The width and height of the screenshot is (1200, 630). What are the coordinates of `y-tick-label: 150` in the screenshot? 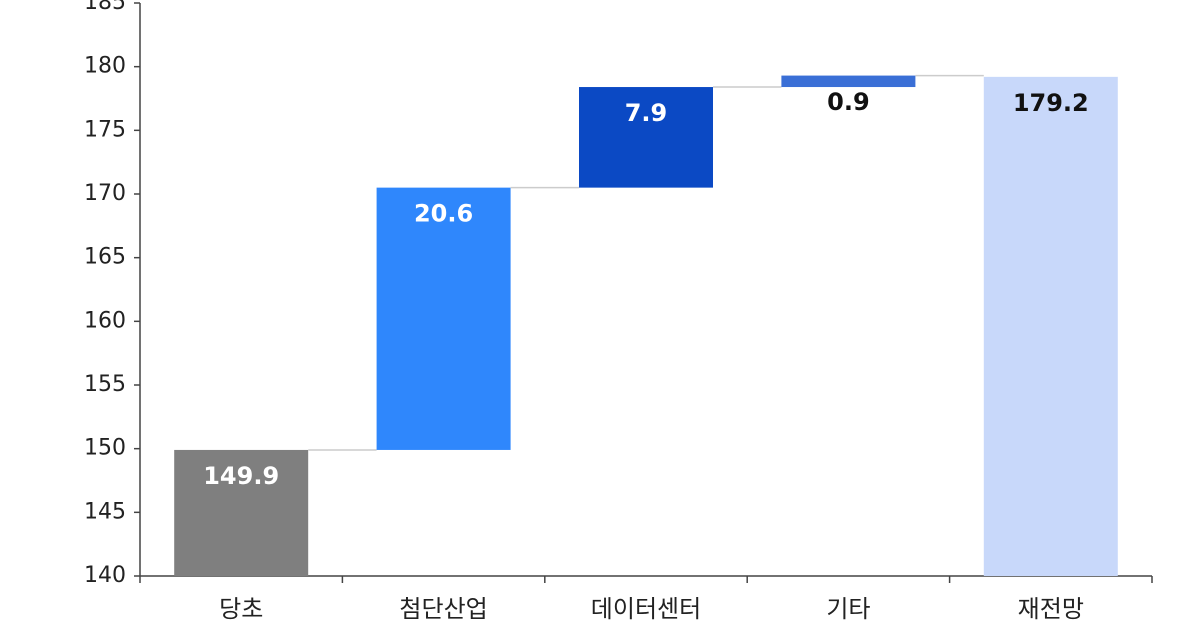 It's located at (105, 448).